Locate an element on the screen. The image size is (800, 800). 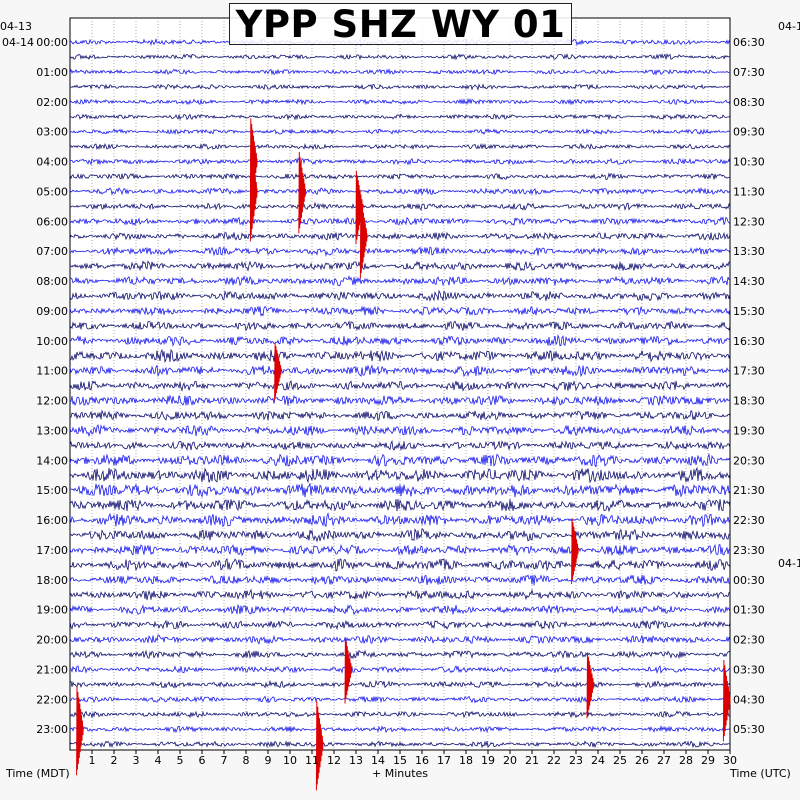
x-tick-label: 24 is located at coordinates (598, 760).